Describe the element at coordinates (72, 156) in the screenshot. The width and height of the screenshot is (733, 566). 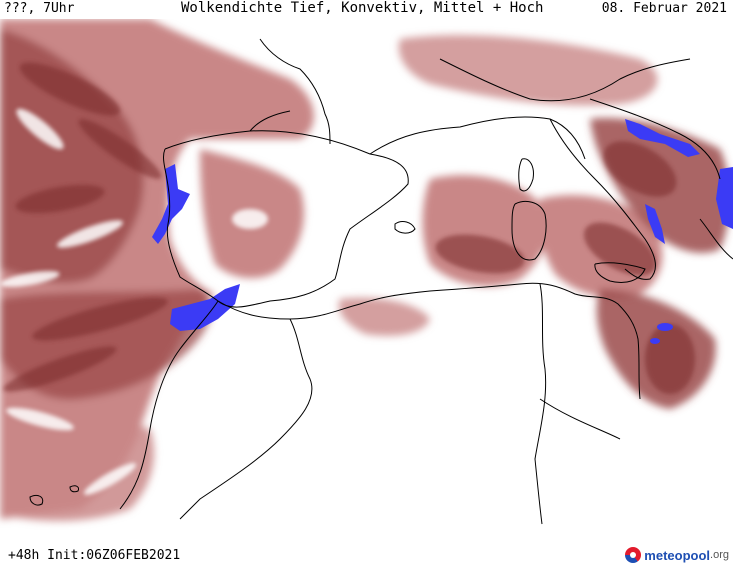
I see `cloud-field-atlantic-dark` at that location.